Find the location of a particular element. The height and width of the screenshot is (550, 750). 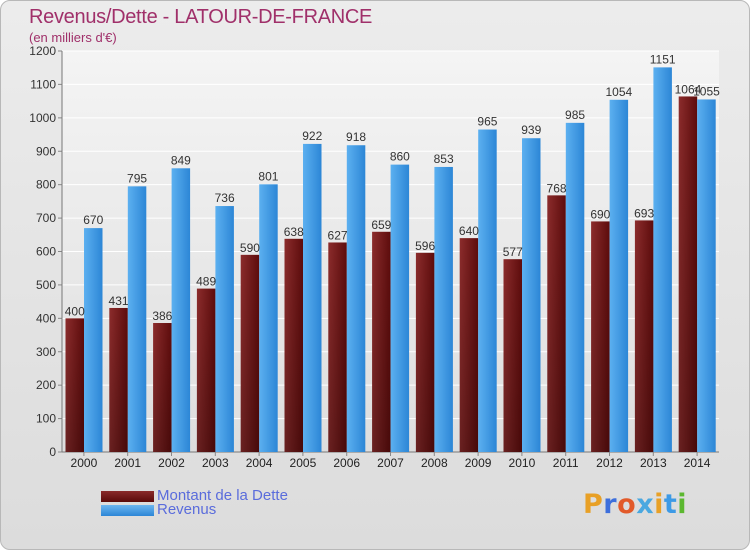

legend-swatch-revenue is located at coordinates (127, 510).